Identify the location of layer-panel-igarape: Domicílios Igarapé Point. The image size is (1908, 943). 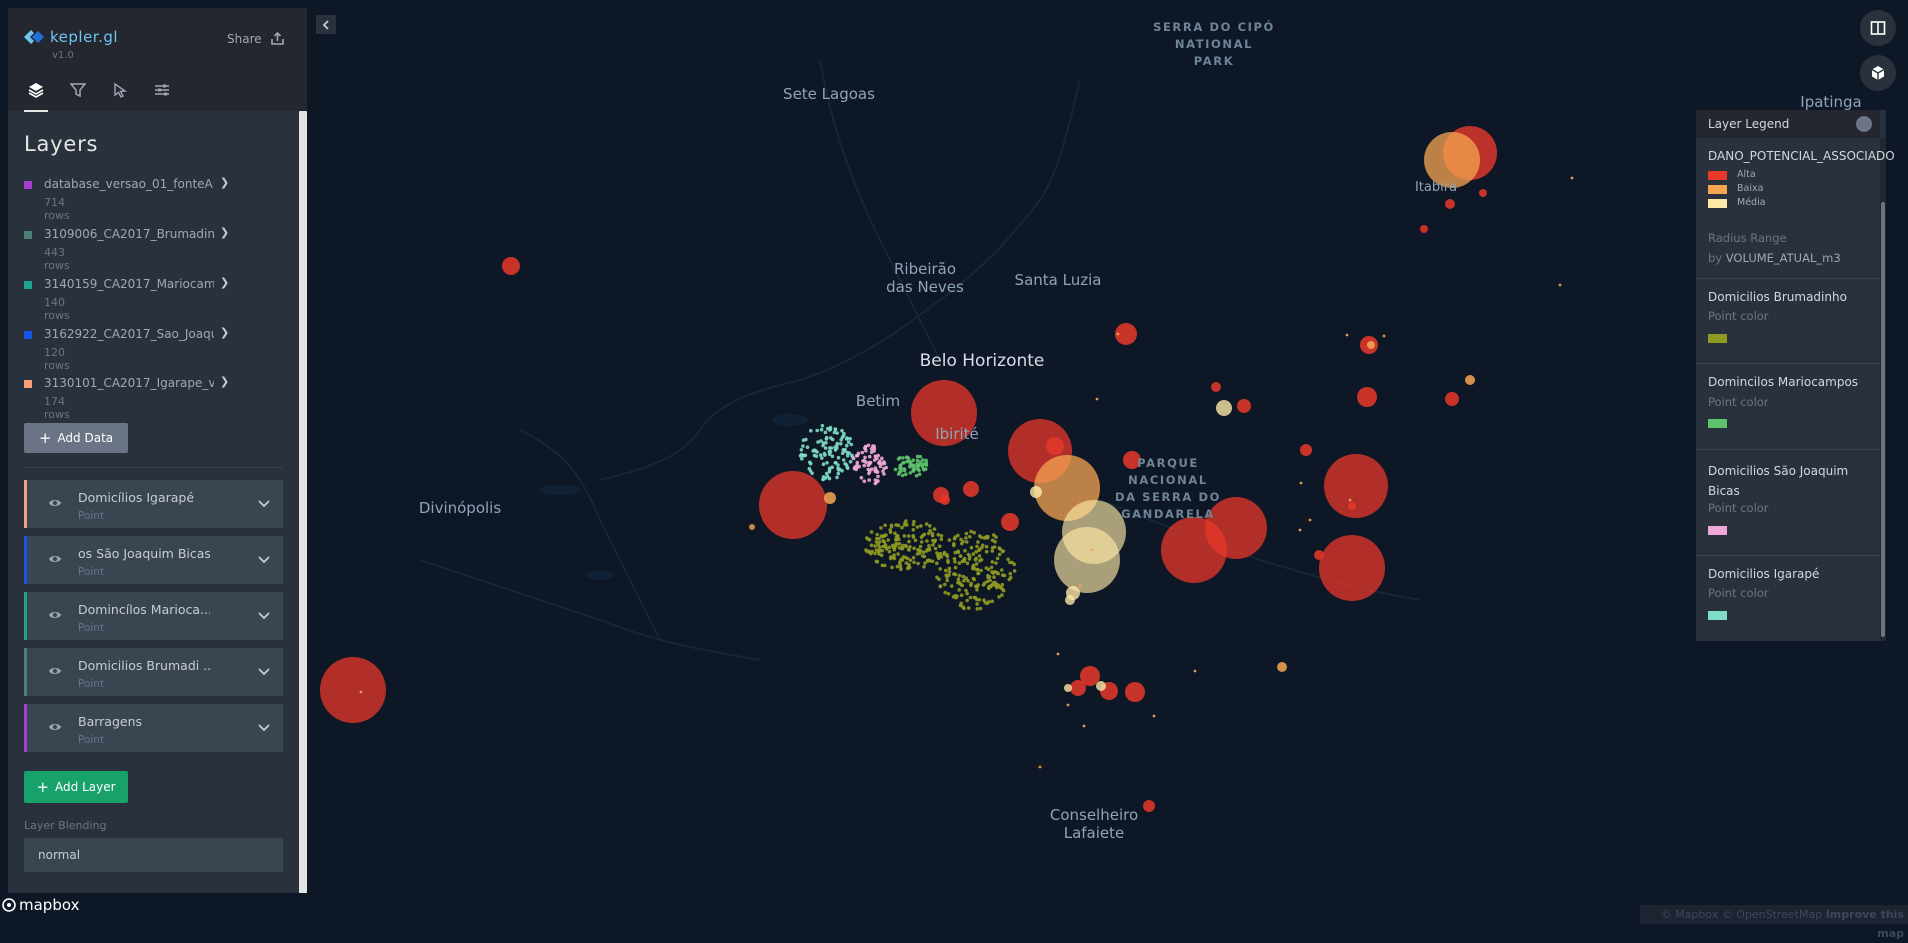
(153, 504).